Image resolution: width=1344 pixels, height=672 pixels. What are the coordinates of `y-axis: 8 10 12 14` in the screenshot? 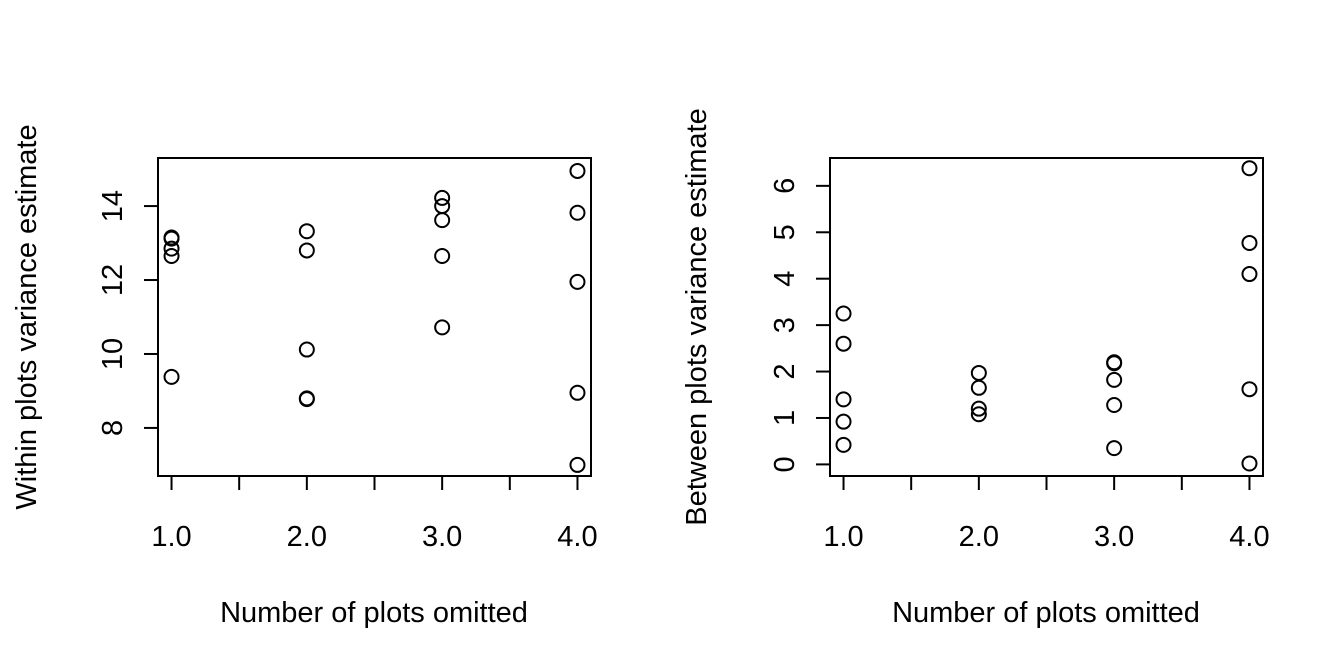 It's located at (128, 313).